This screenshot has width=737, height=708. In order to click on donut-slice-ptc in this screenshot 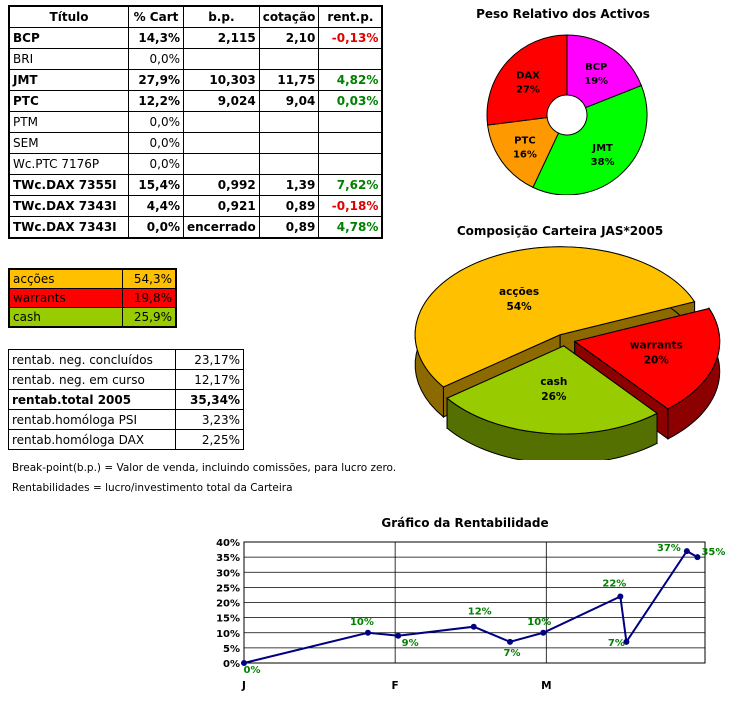, I will do `click(523, 152)`.